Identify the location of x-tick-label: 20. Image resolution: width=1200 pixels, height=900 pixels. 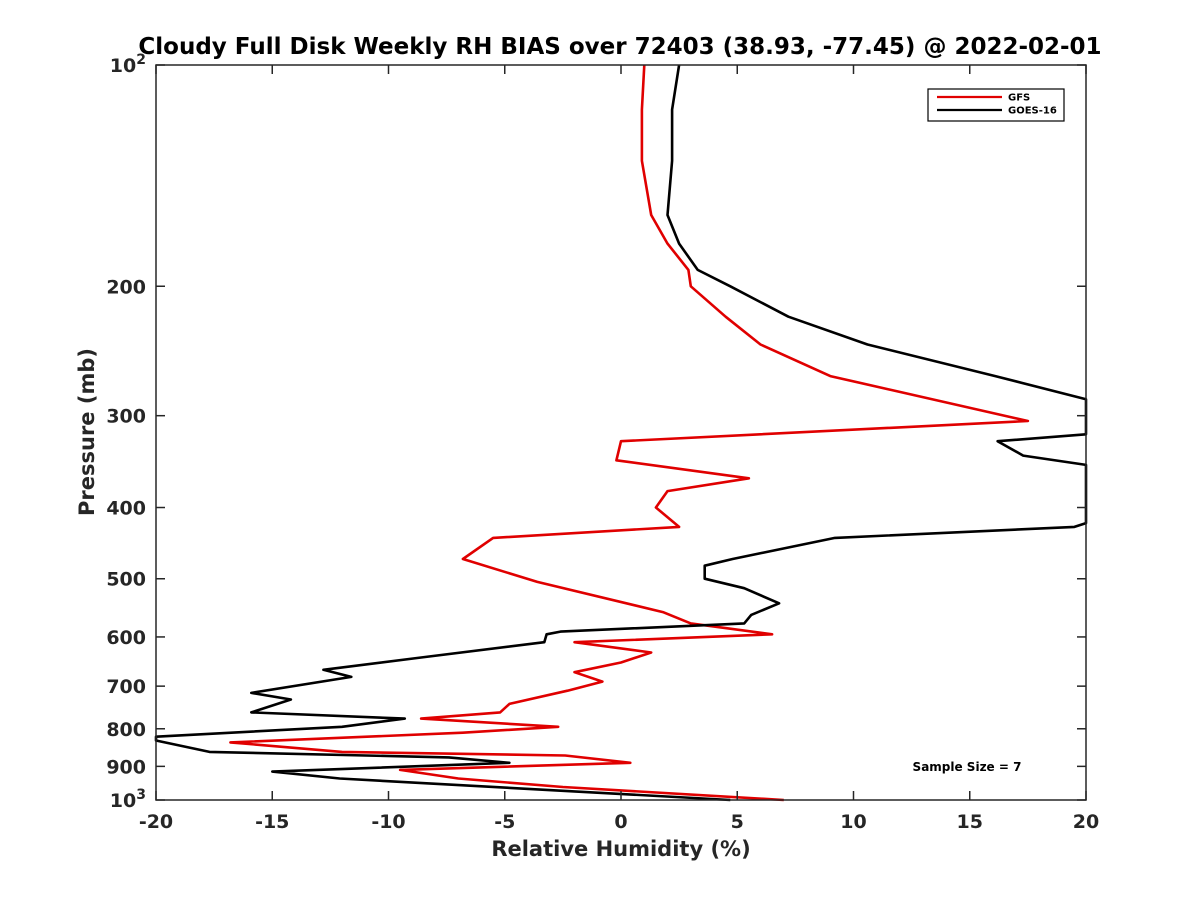
(1086, 822).